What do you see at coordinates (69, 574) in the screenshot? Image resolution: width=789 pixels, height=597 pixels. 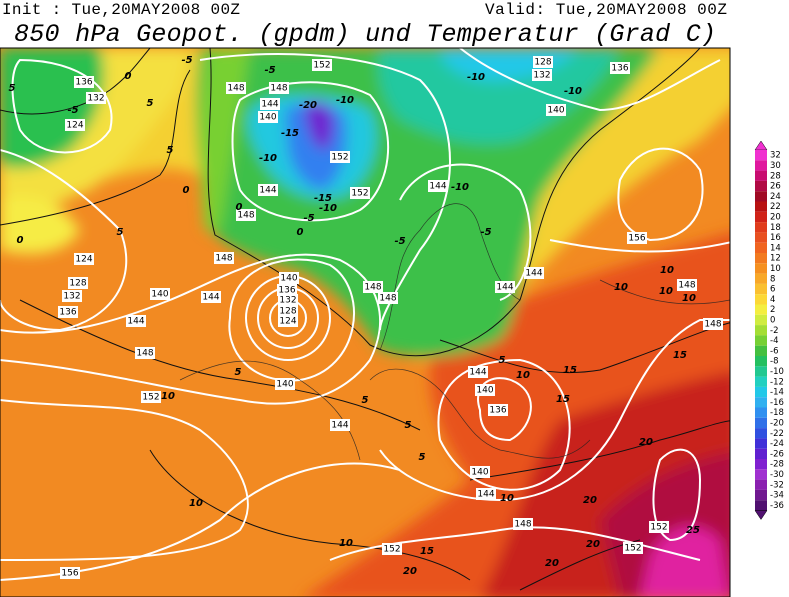 I see `geopotential-label: 156` at bounding box center [69, 574].